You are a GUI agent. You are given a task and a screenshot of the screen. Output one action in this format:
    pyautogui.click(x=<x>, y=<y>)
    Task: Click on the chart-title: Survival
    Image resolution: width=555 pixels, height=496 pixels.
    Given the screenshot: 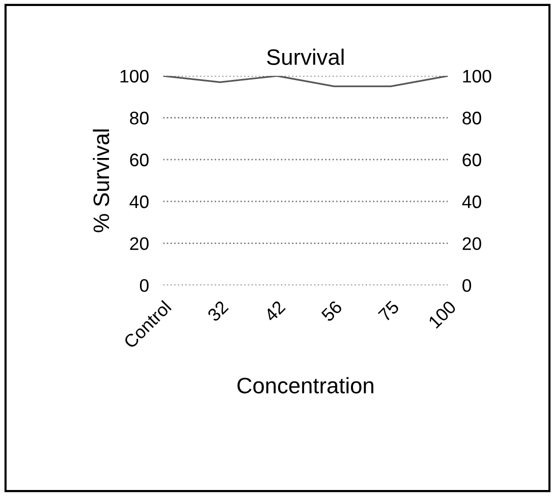 What is the action you would take?
    pyautogui.click(x=305, y=56)
    